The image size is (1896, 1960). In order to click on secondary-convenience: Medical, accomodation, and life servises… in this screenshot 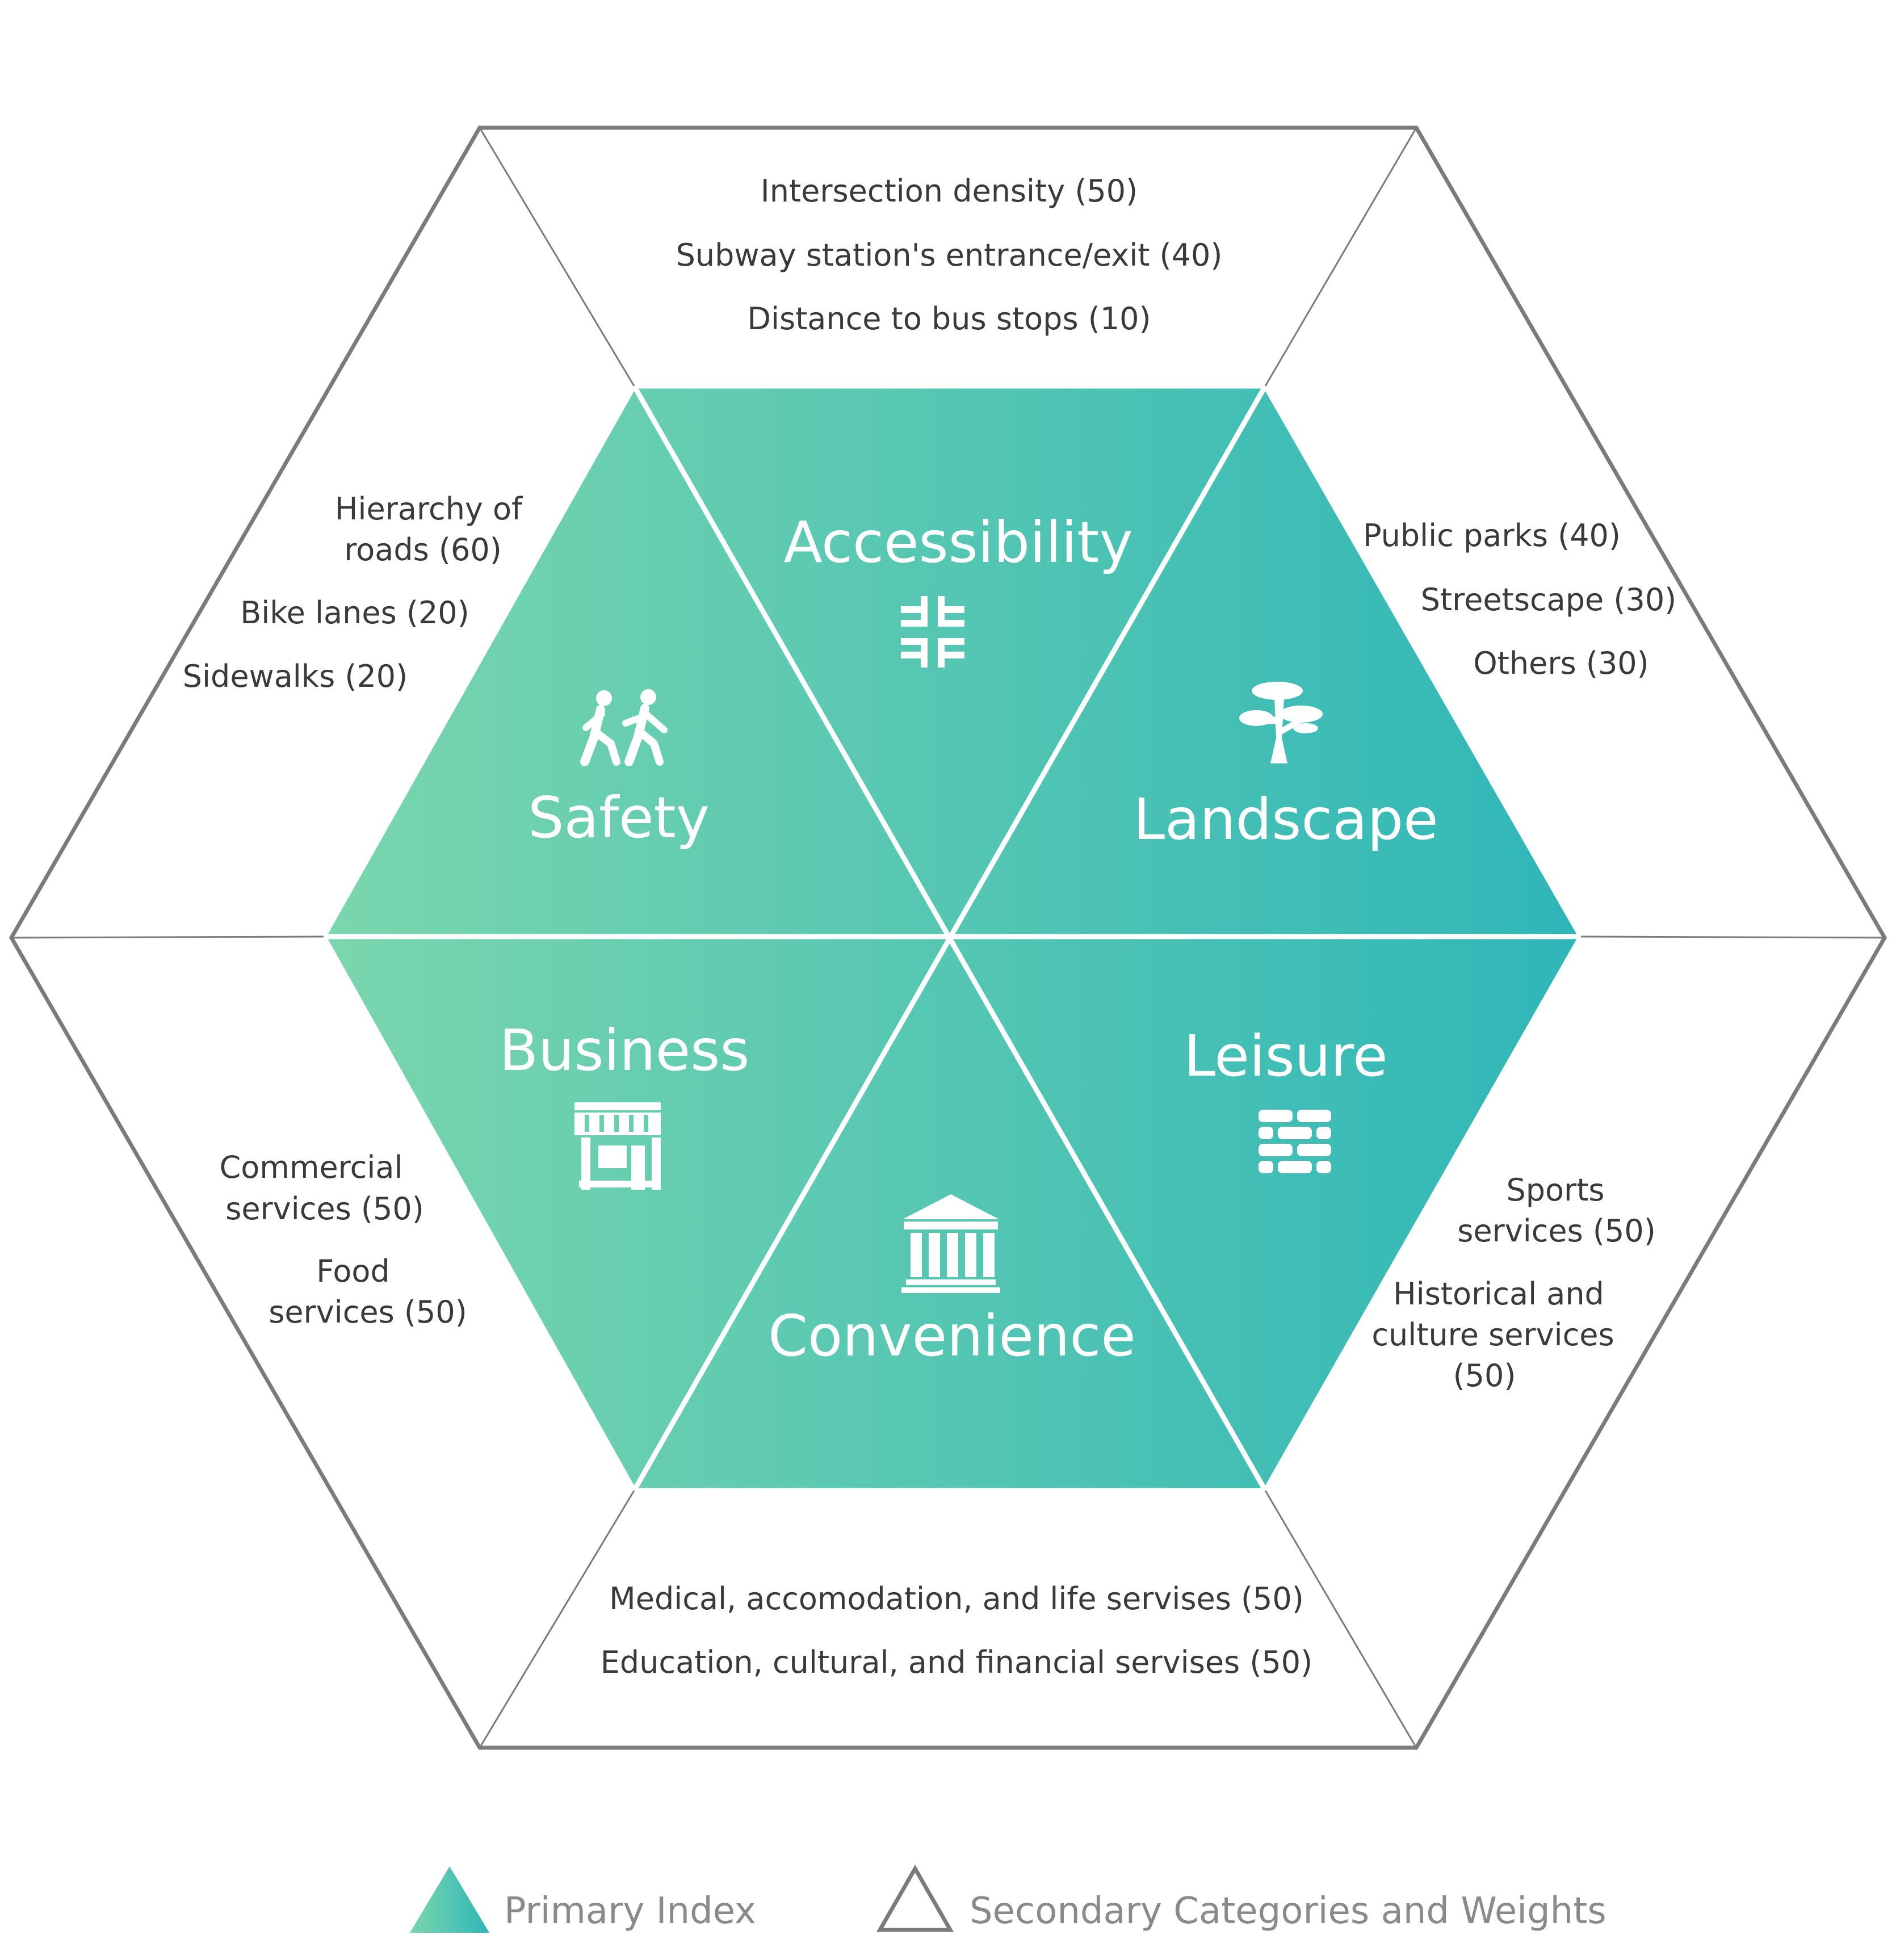, I will do `click(956, 1631)`.